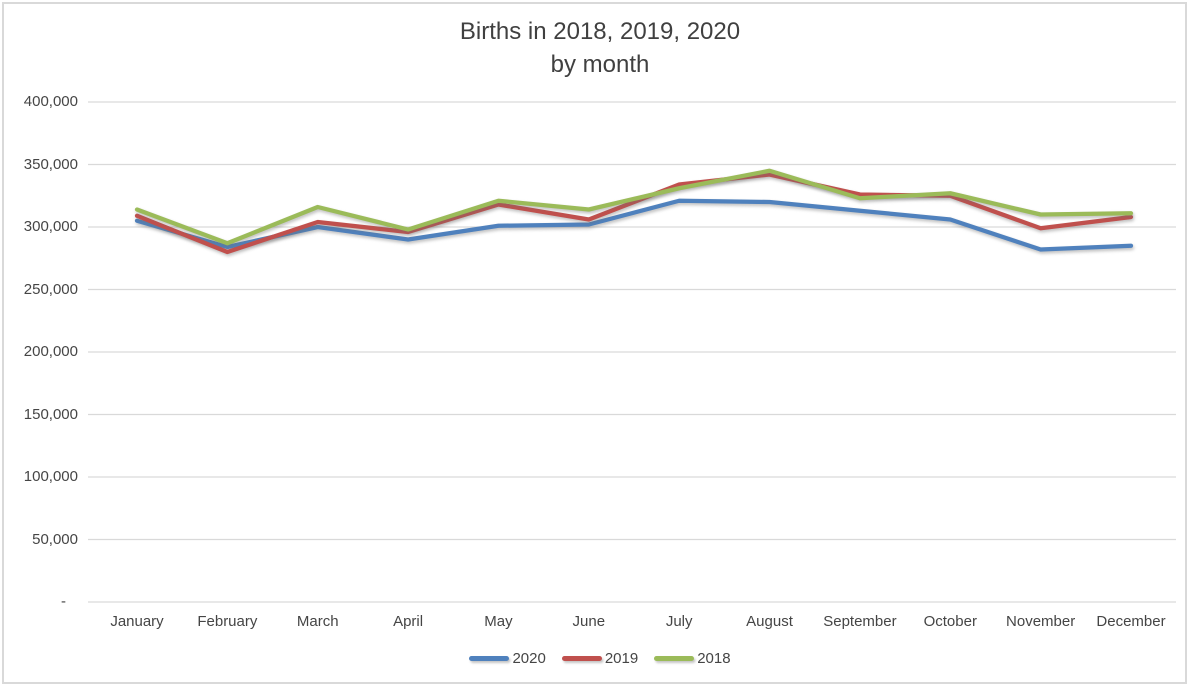 This screenshot has height=688, width=1200. I want to click on chart-title-line2: by month, so click(600, 64).